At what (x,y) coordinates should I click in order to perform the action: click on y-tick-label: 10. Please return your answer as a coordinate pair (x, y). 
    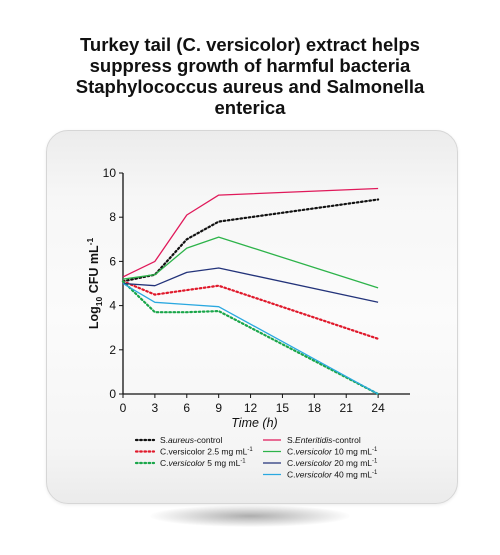
    Looking at the image, I should click on (110, 173).